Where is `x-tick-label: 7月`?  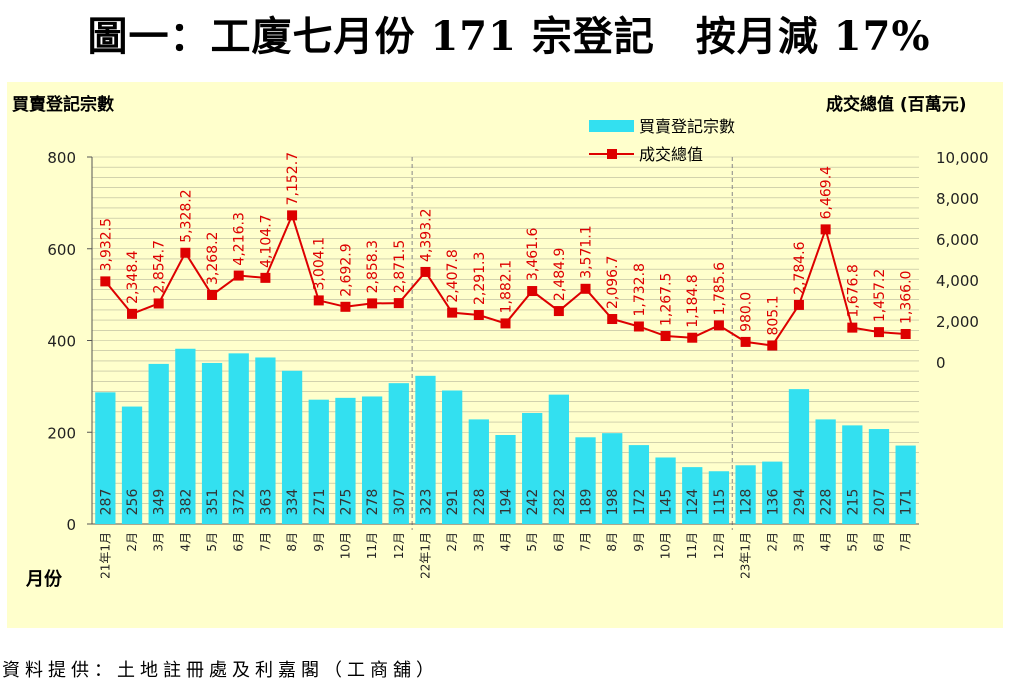
x-tick-label: 7月 is located at coordinates (265, 542).